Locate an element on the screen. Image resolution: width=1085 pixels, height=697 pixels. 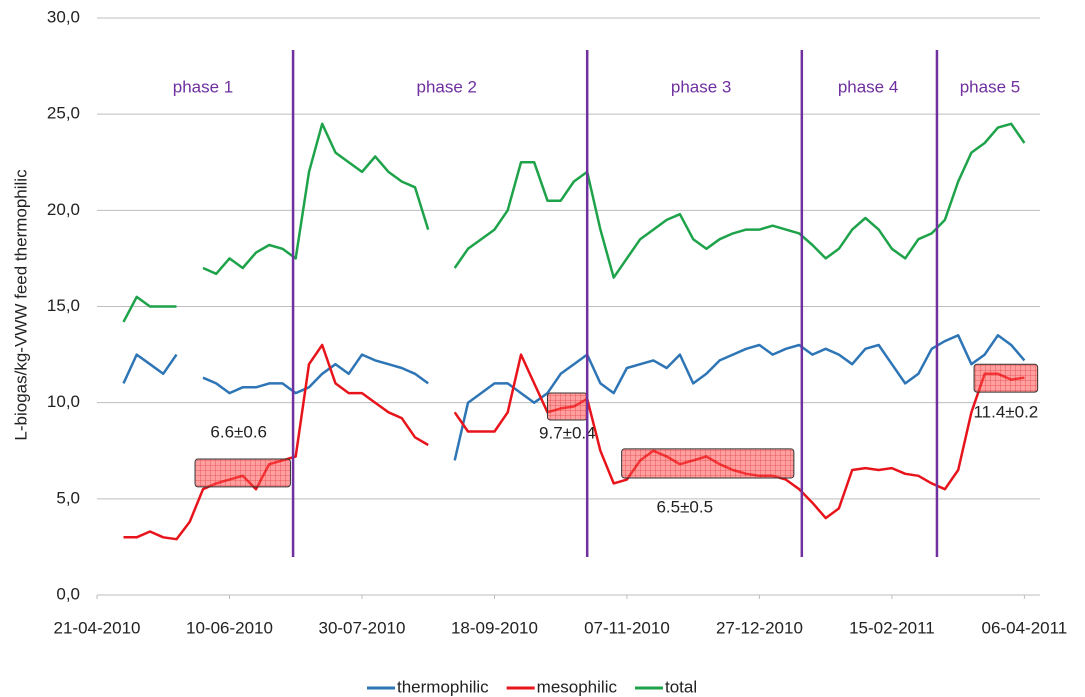
y-tick-label: 25,0 is located at coordinates (63, 113).